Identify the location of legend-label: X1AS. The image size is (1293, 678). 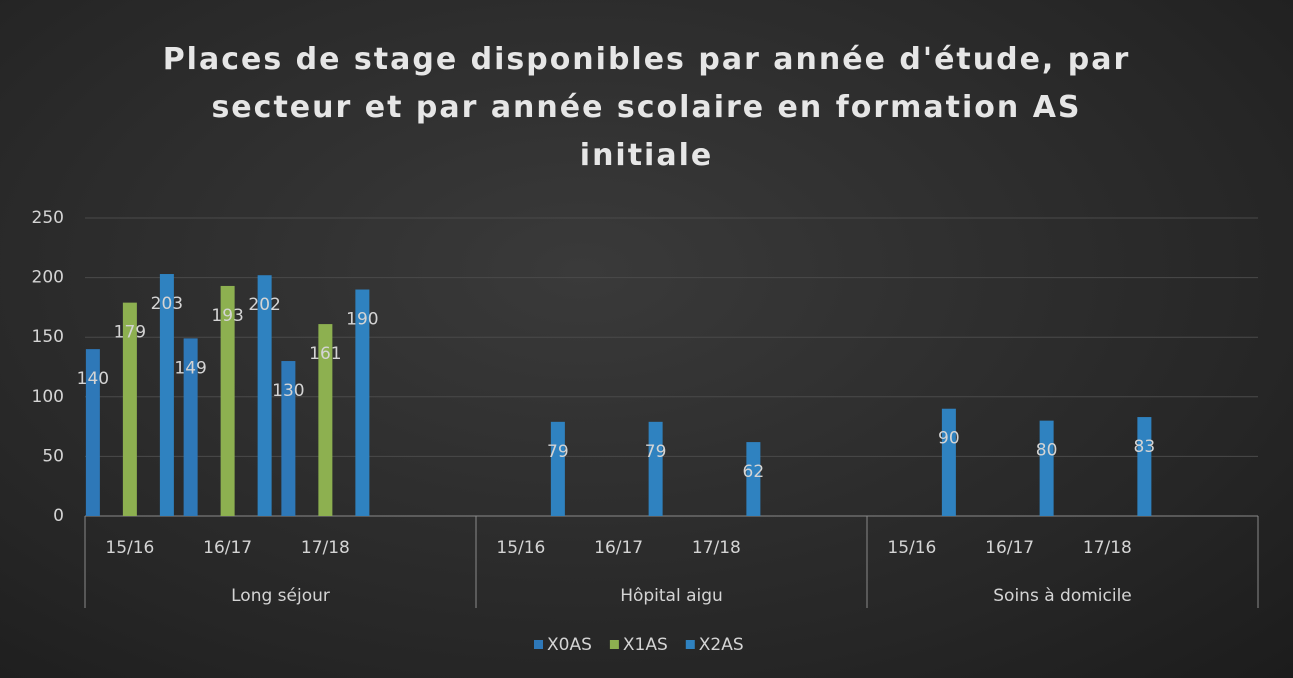
(645, 645).